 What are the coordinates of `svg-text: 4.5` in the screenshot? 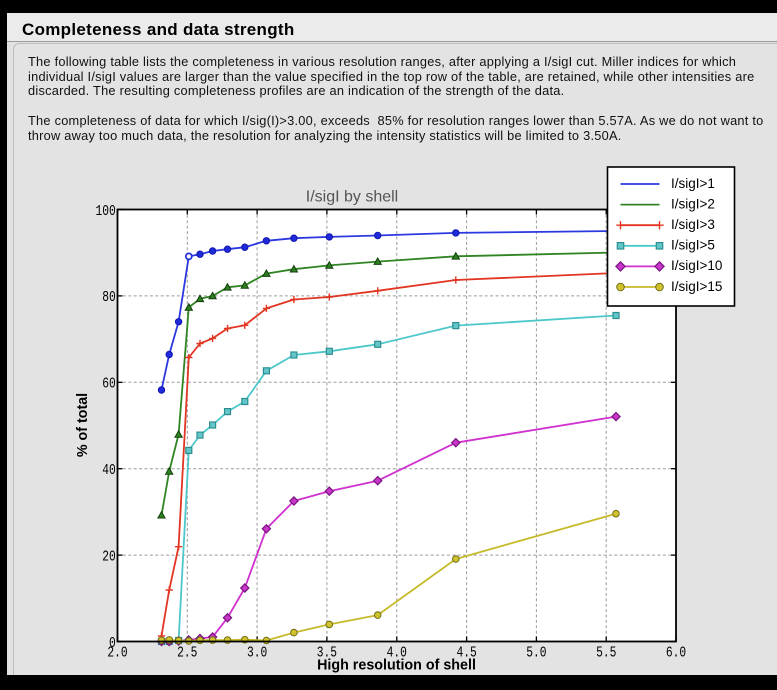 It's located at (466, 653).